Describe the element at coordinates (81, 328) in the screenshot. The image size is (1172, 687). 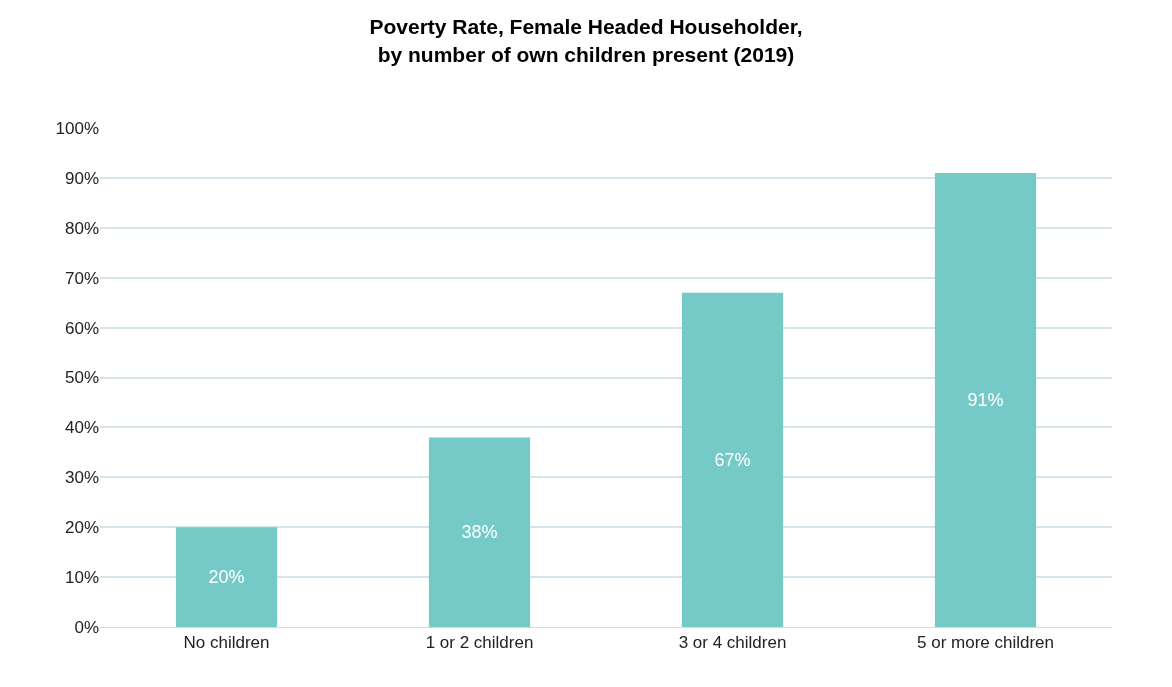
I see `y-tick-label: 60%` at that location.